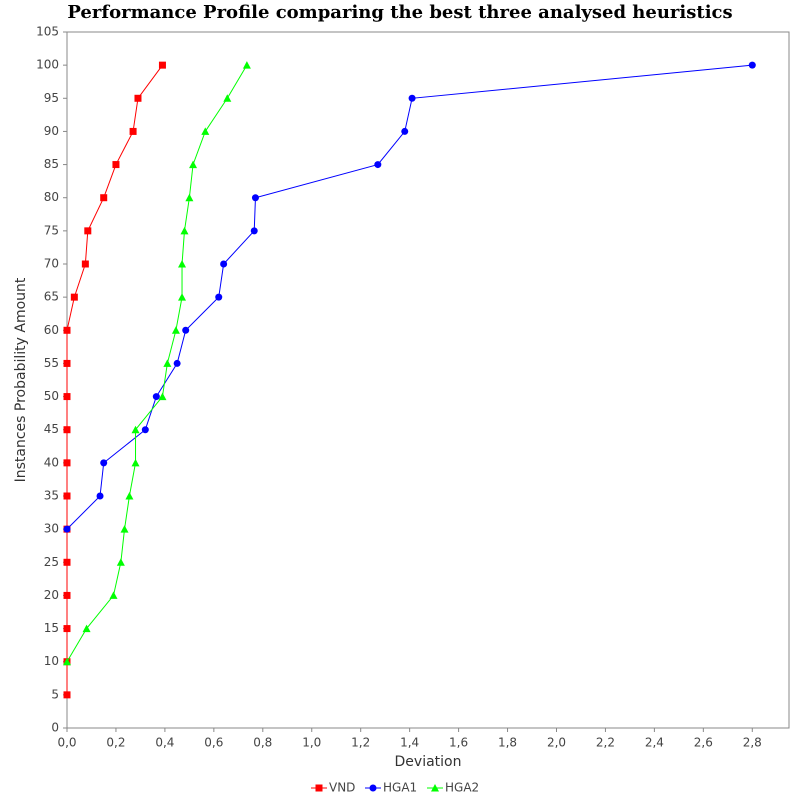  Describe the element at coordinates (360, 743) in the screenshot. I see `x-tick-label: 1,2` at that location.